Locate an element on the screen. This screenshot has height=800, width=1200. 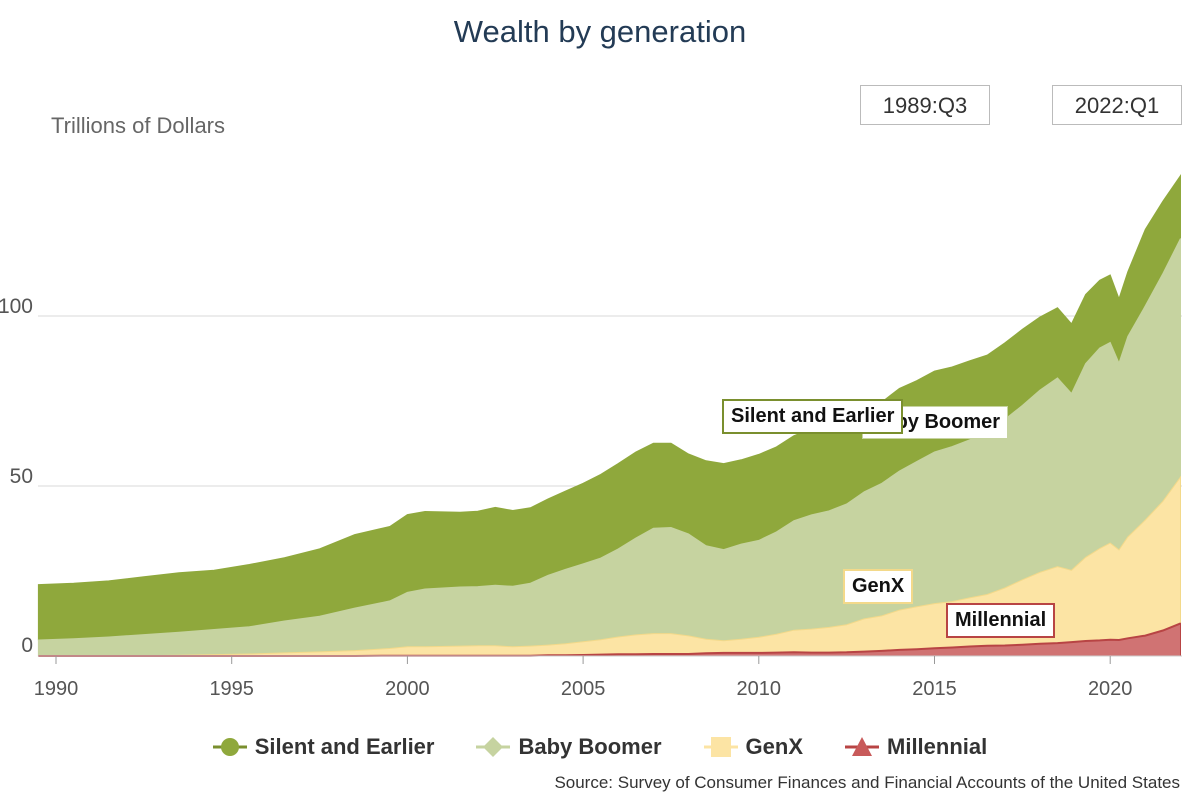
legend-item-silent: Silent and Earlier is located at coordinates (323, 747).